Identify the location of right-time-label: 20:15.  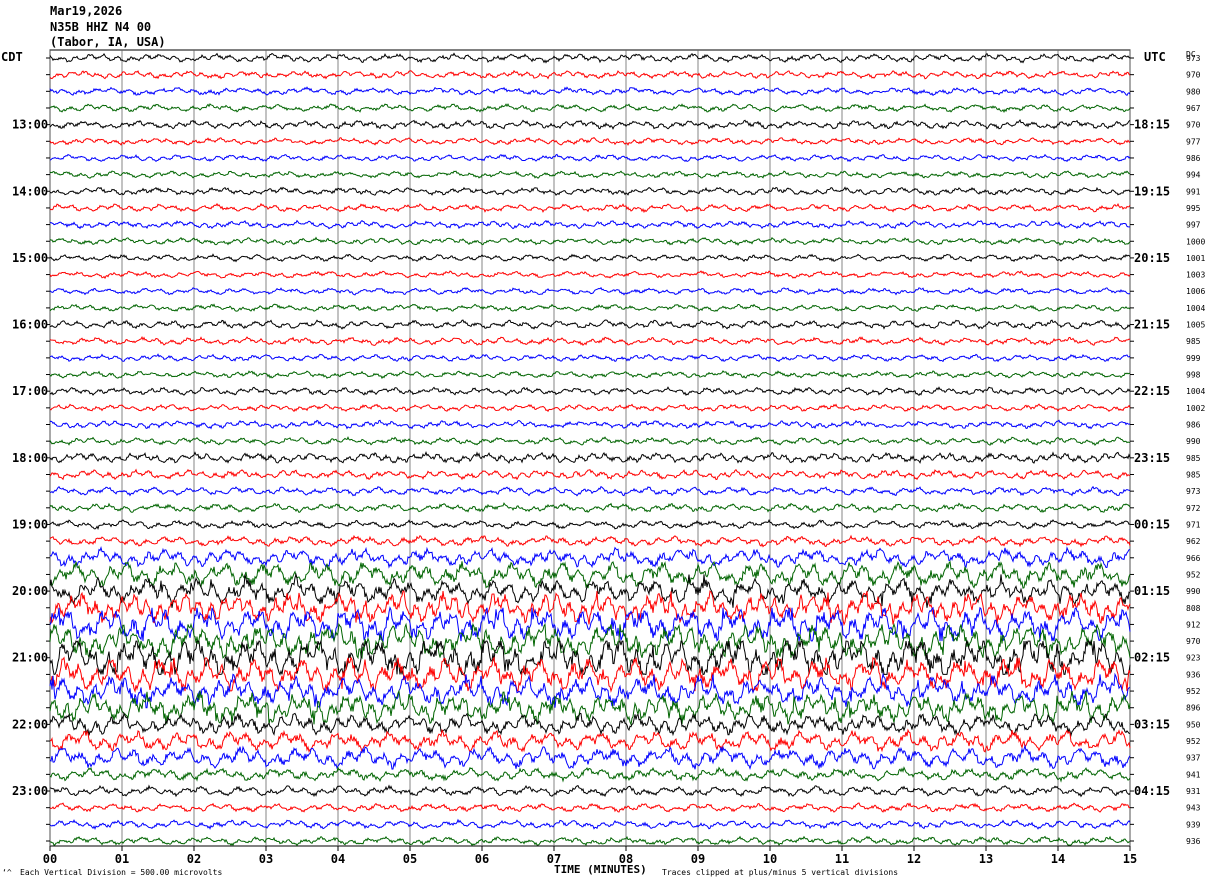
(1152, 258).